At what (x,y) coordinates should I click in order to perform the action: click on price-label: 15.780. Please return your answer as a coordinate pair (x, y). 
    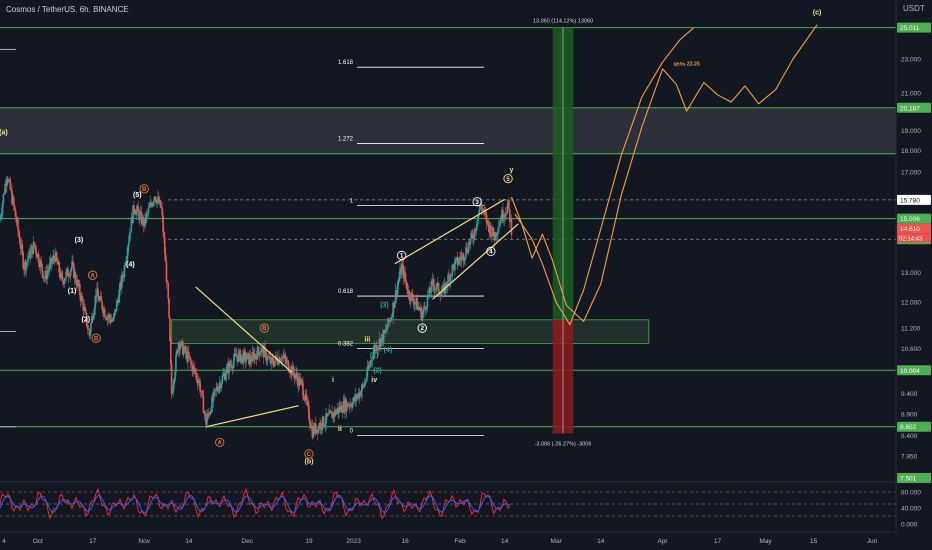
    Looking at the image, I should click on (910, 200).